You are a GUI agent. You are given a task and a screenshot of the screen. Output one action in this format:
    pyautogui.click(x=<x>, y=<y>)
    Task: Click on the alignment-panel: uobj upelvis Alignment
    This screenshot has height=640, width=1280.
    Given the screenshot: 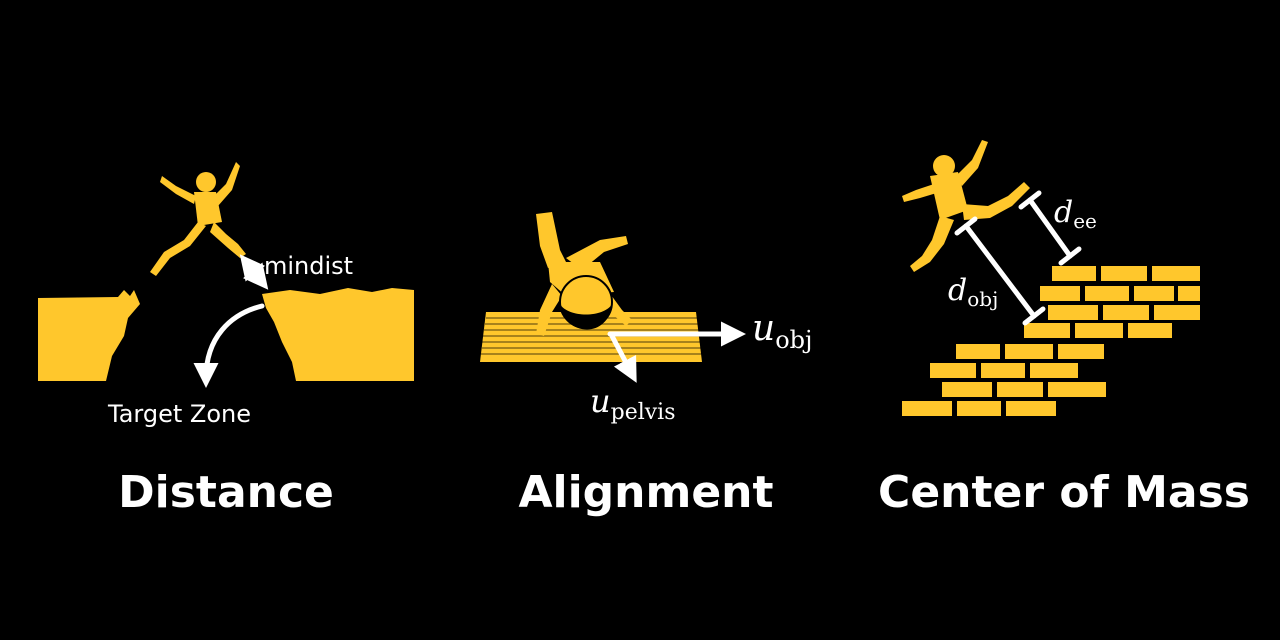 What is the action you would take?
    pyautogui.click(x=646, y=365)
    